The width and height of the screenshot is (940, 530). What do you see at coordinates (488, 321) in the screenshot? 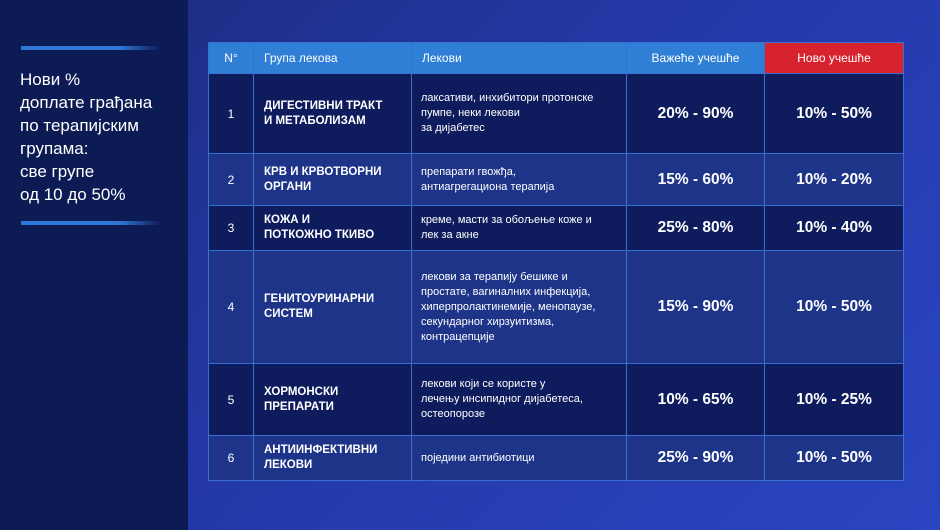
I see `drugs-line: секундарног хирзуитизма,` at bounding box center [488, 321].